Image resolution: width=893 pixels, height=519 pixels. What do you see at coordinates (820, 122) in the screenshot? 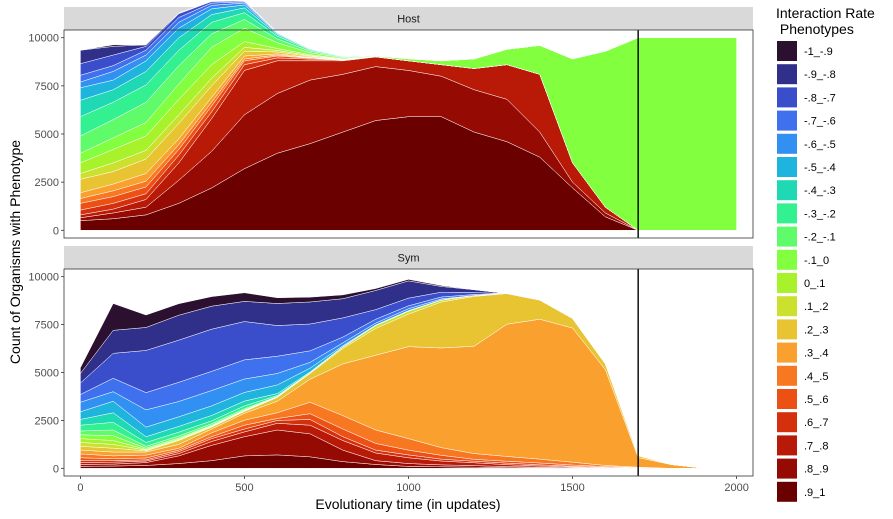
I see `legend-label: -.7_-.6` at bounding box center [820, 122].